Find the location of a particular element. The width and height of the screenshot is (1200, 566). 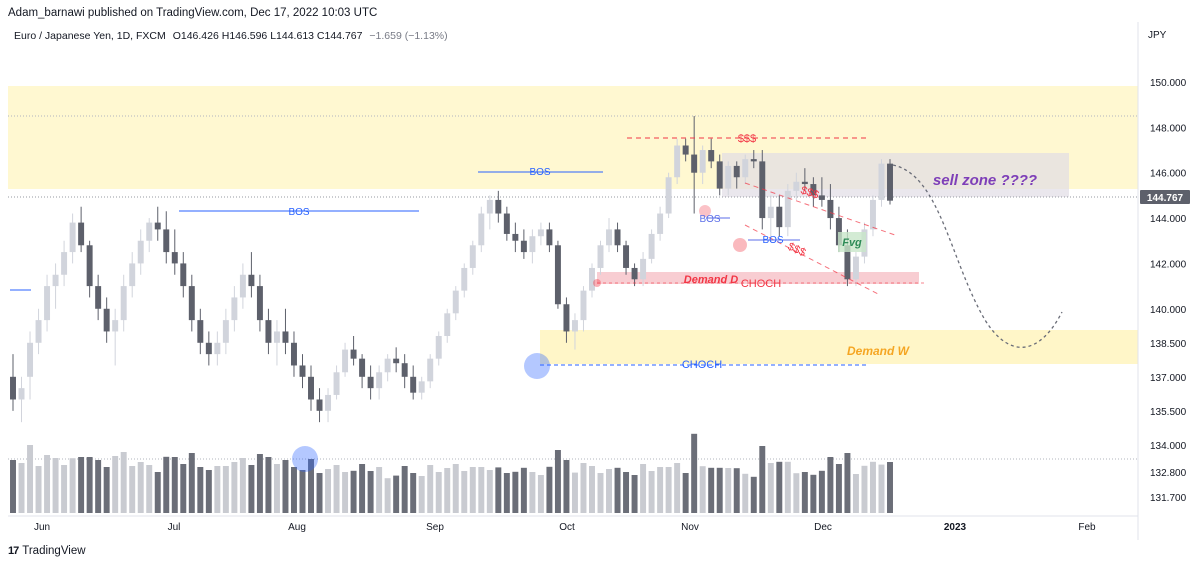

time-tick-label: Dec is located at coordinates (823, 527).